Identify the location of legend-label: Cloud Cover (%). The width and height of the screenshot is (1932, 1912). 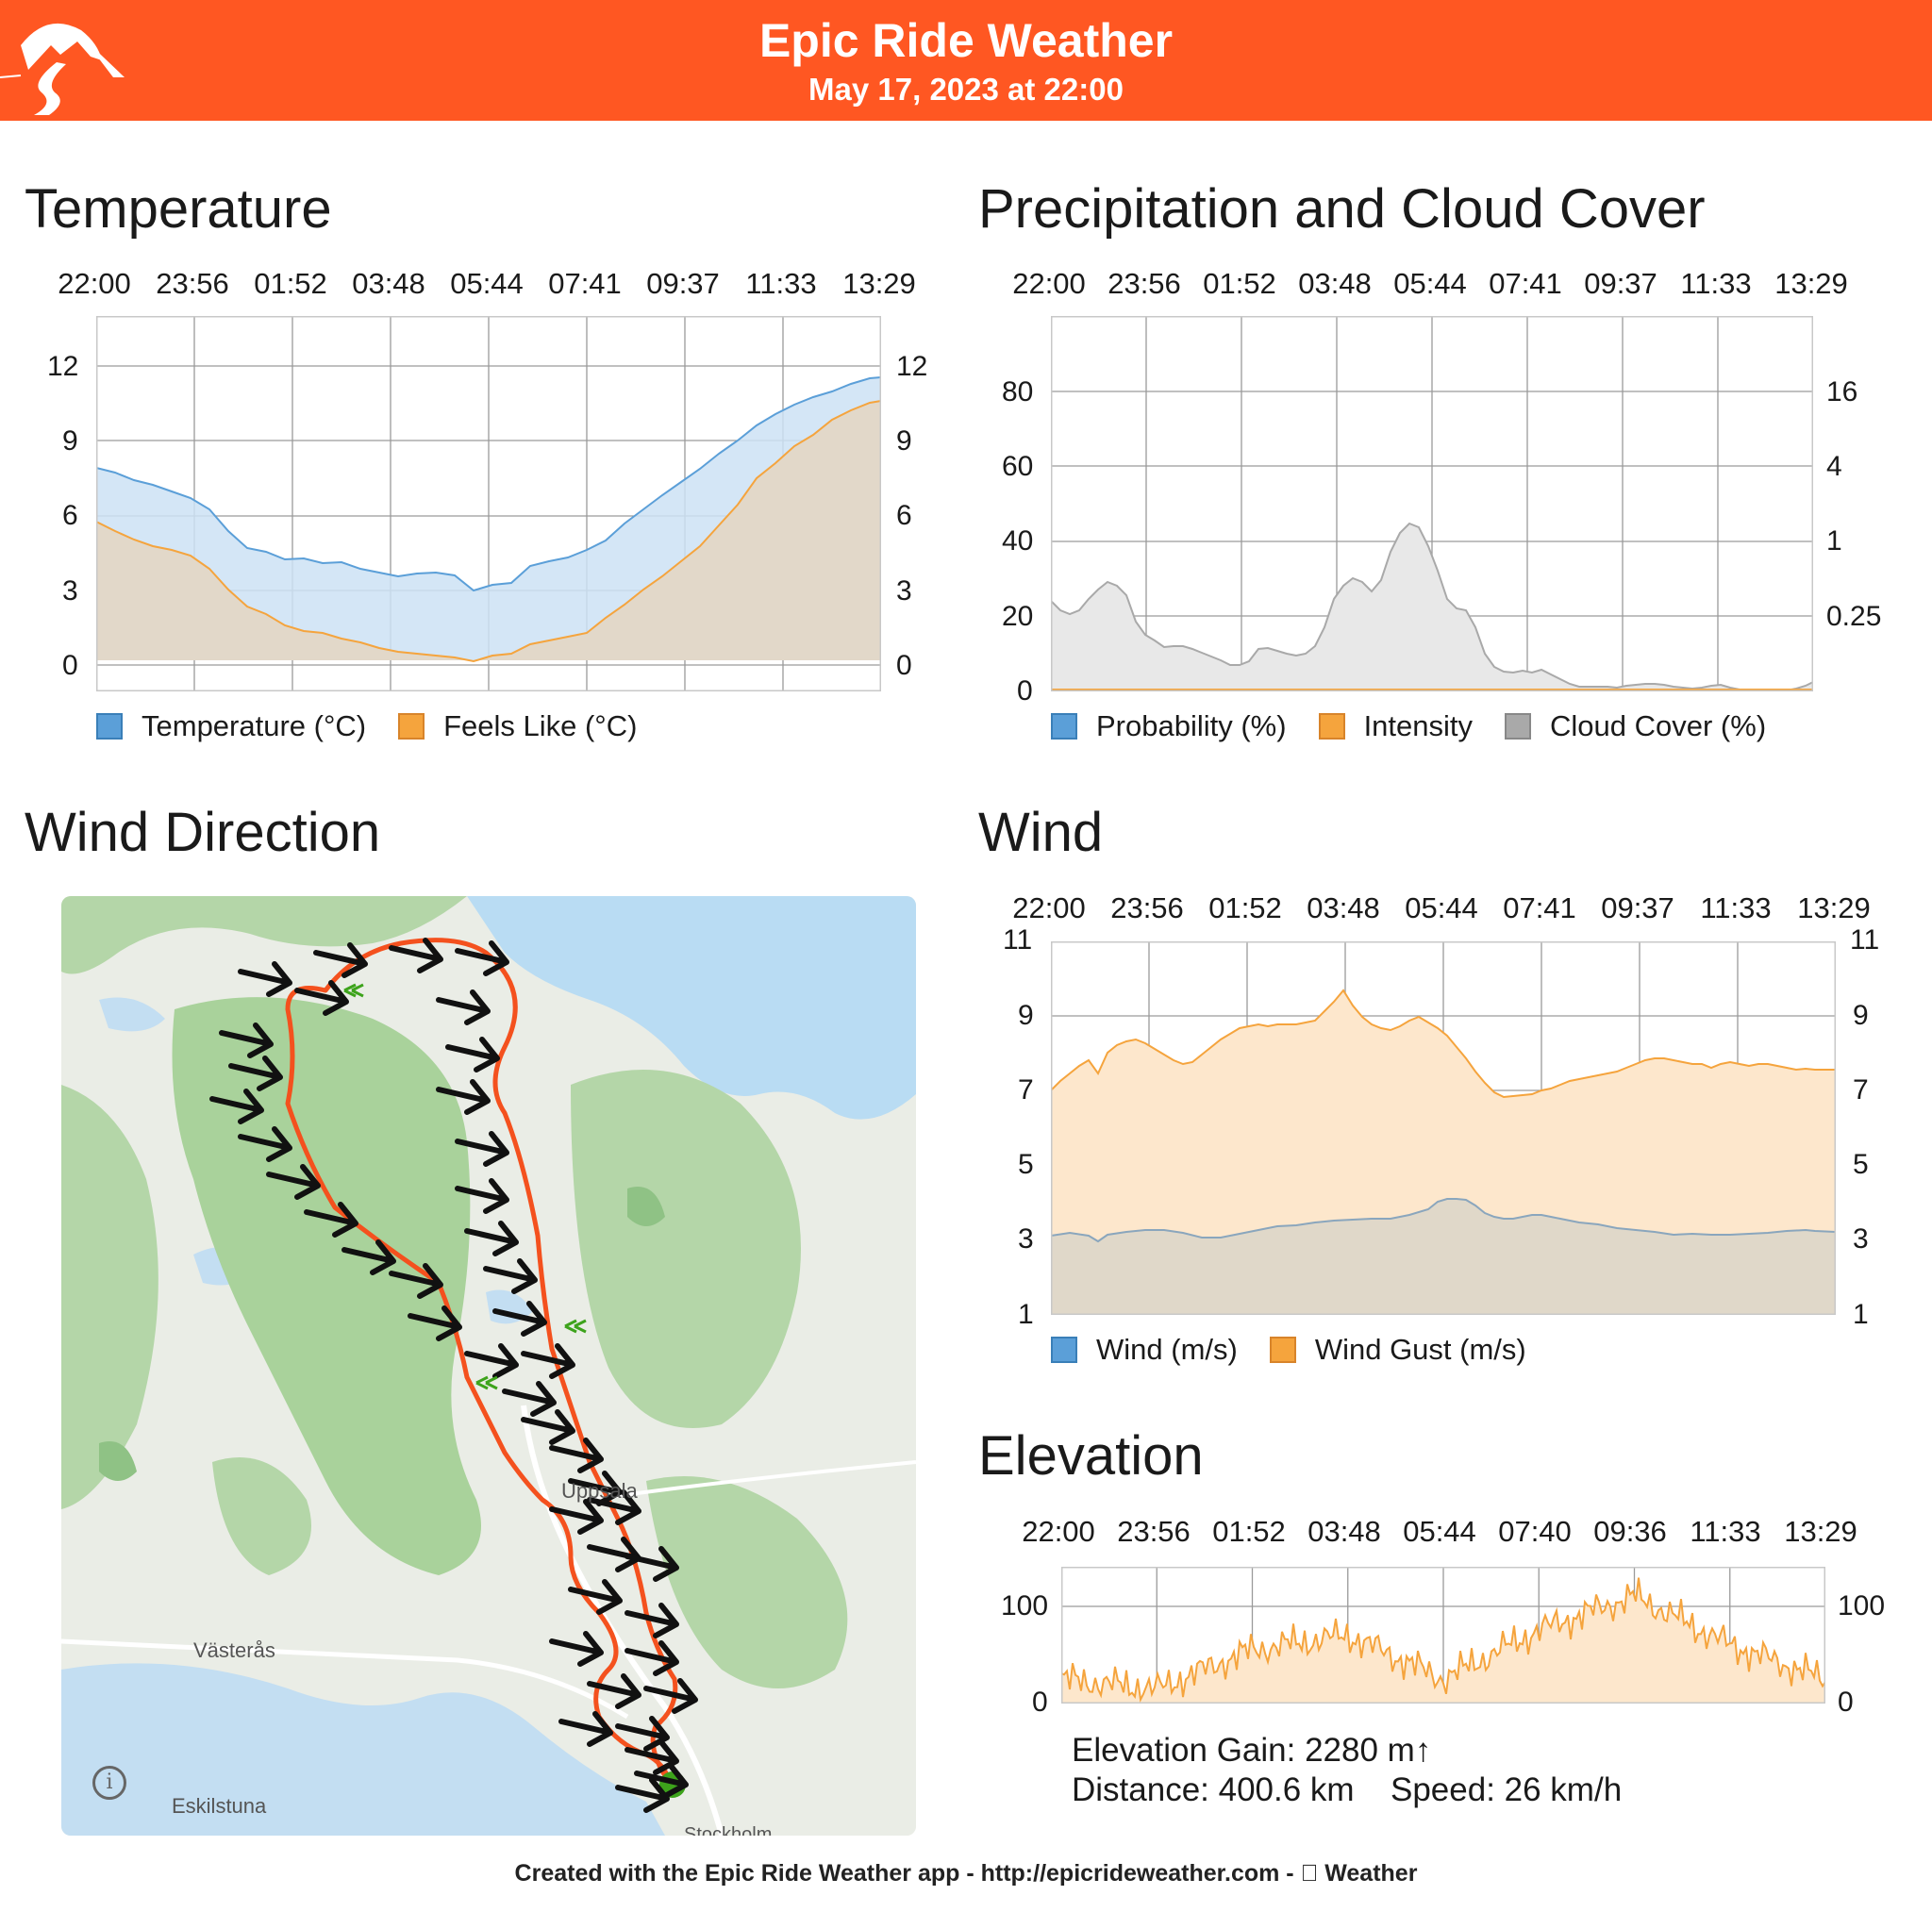
(1659, 725).